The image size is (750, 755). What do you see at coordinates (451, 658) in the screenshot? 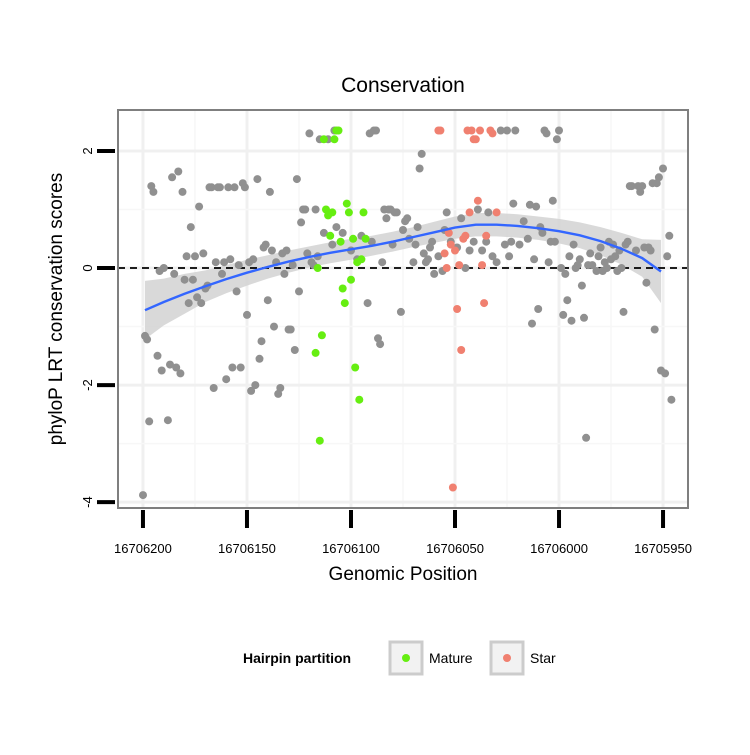
I see `legend-label-mature: Mature` at bounding box center [451, 658].